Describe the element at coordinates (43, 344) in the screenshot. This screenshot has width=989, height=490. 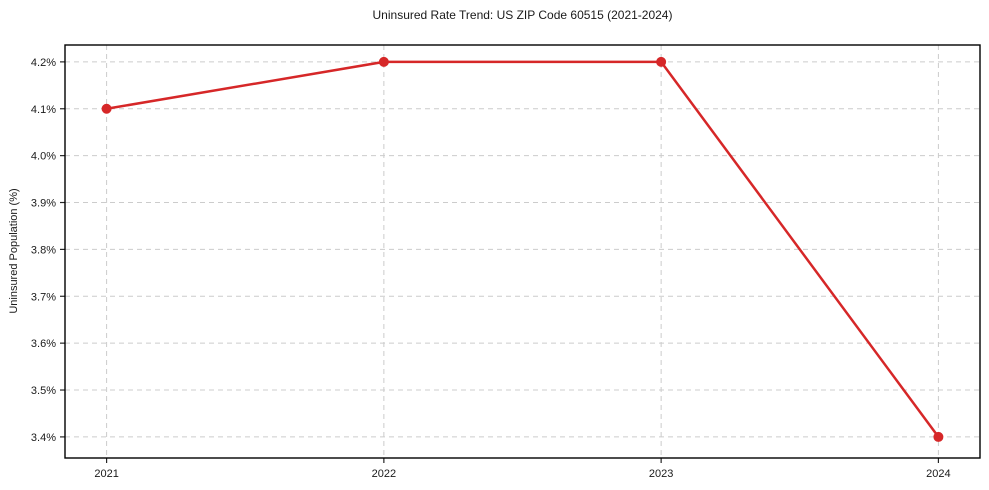
I see `y-tick-label: 3.6%` at that location.